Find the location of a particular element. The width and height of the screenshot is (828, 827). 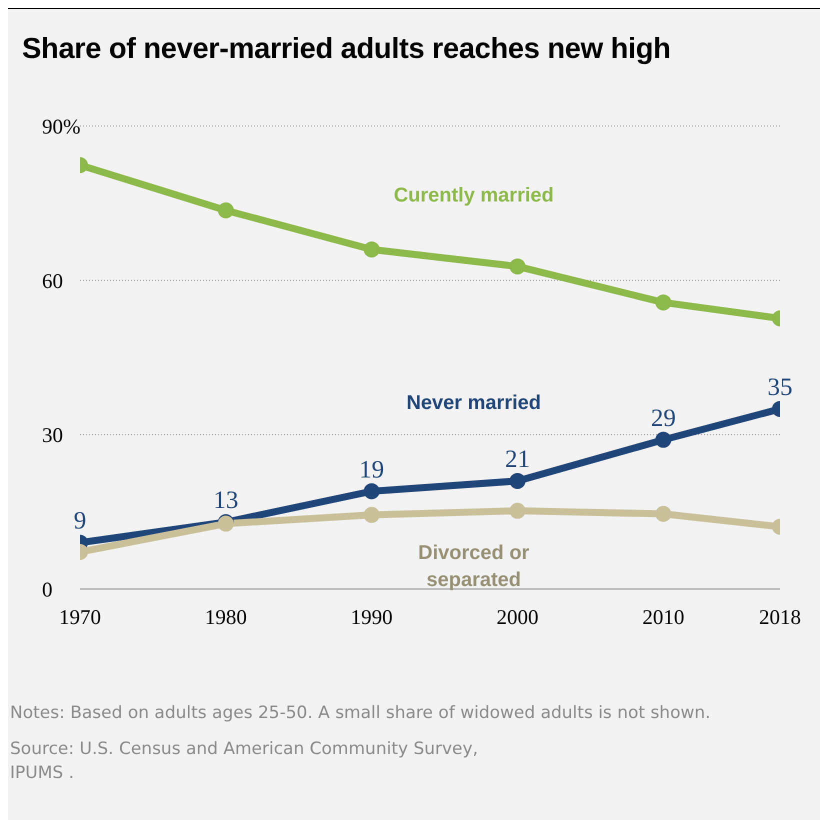

y-tick-label: 60 is located at coordinates (52, 280).